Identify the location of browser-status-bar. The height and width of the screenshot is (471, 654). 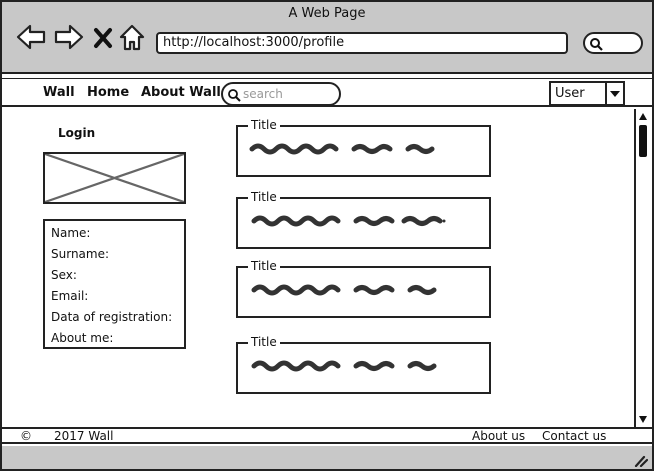
(327, 457).